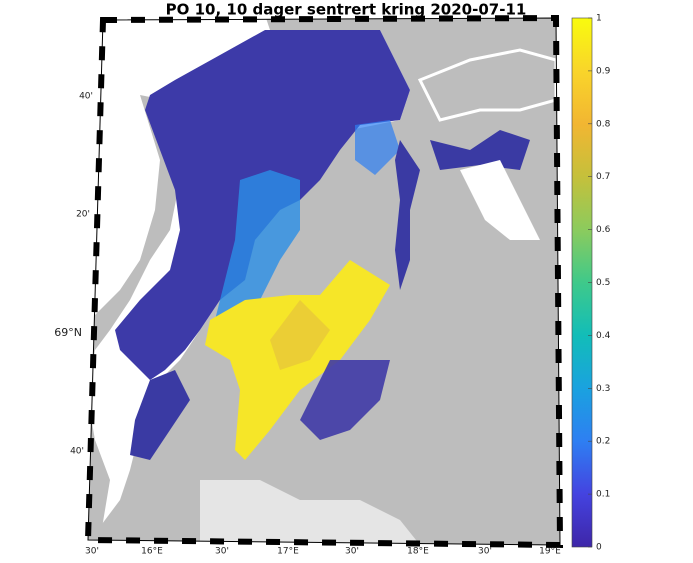 The width and height of the screenshot is (693, 563). I want to click on colorbar-tick-label: 1, so click(599, 19).